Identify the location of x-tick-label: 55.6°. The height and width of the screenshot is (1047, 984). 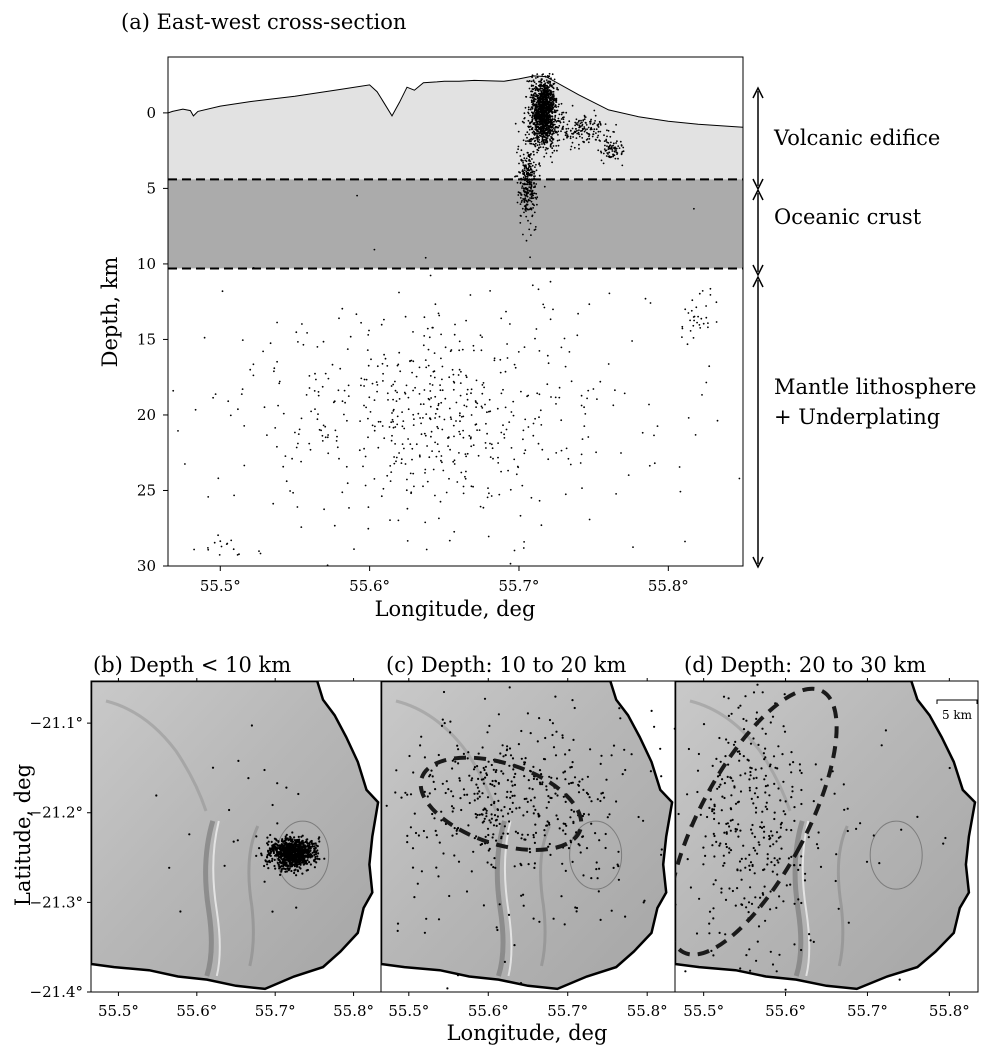
(488, 1011).